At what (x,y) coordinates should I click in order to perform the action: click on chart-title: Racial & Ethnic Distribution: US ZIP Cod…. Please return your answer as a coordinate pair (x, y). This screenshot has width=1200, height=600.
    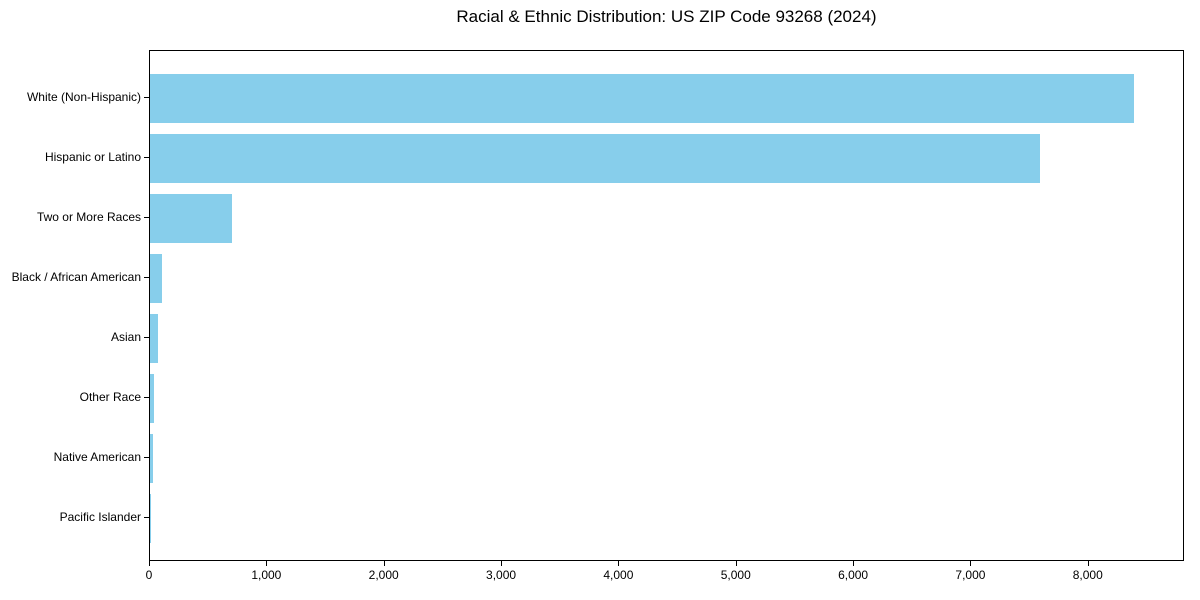
    Looking at the image, I should click on (666, 16).